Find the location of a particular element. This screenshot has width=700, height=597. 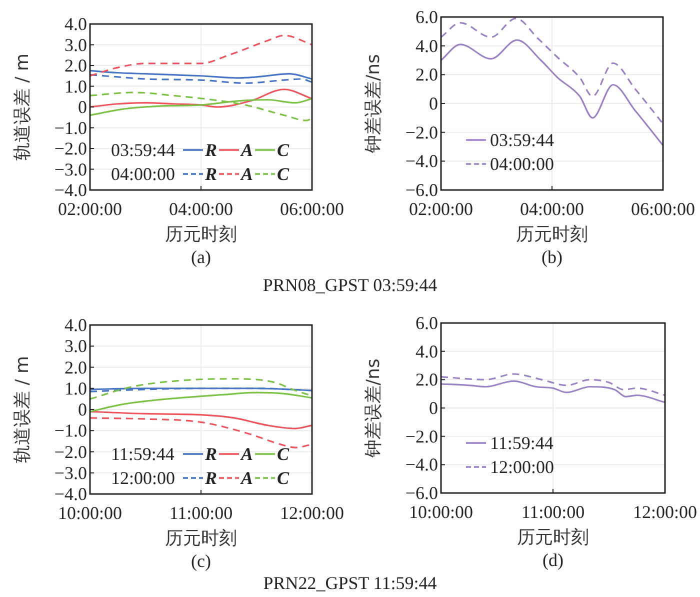

text: (d) is located at coordinates (553, 560).